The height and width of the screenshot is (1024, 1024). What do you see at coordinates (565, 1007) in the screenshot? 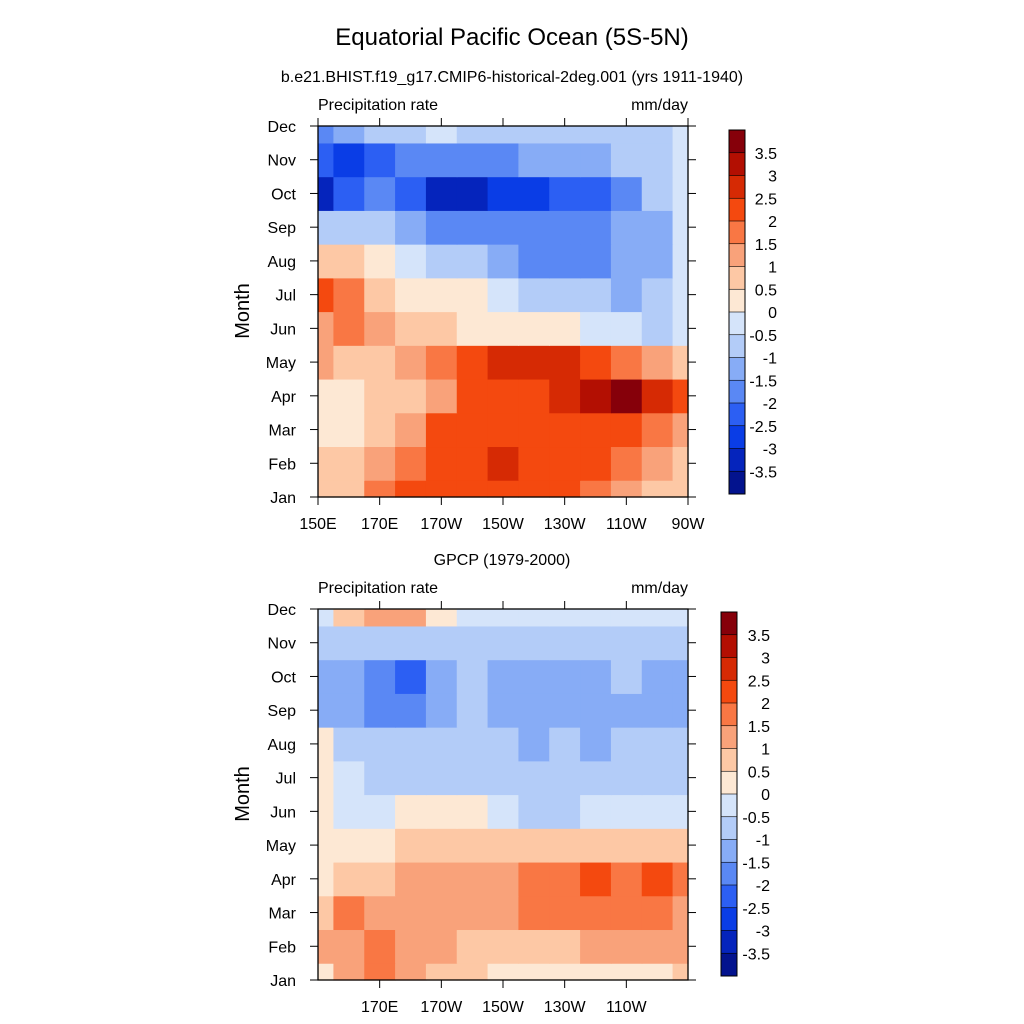
I see `x-tick-label: 130W` at bounding box center [565, 1007].